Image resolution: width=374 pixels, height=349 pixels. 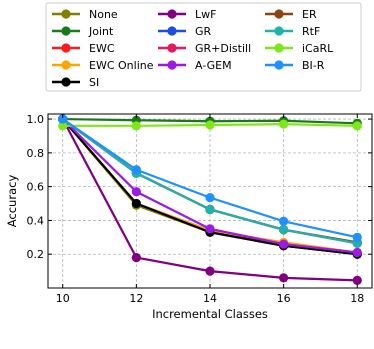 What do you see at coordinates (172, 31) in the screenshot?
I see `legend-marker-gr` at bounding box center [172, 31].